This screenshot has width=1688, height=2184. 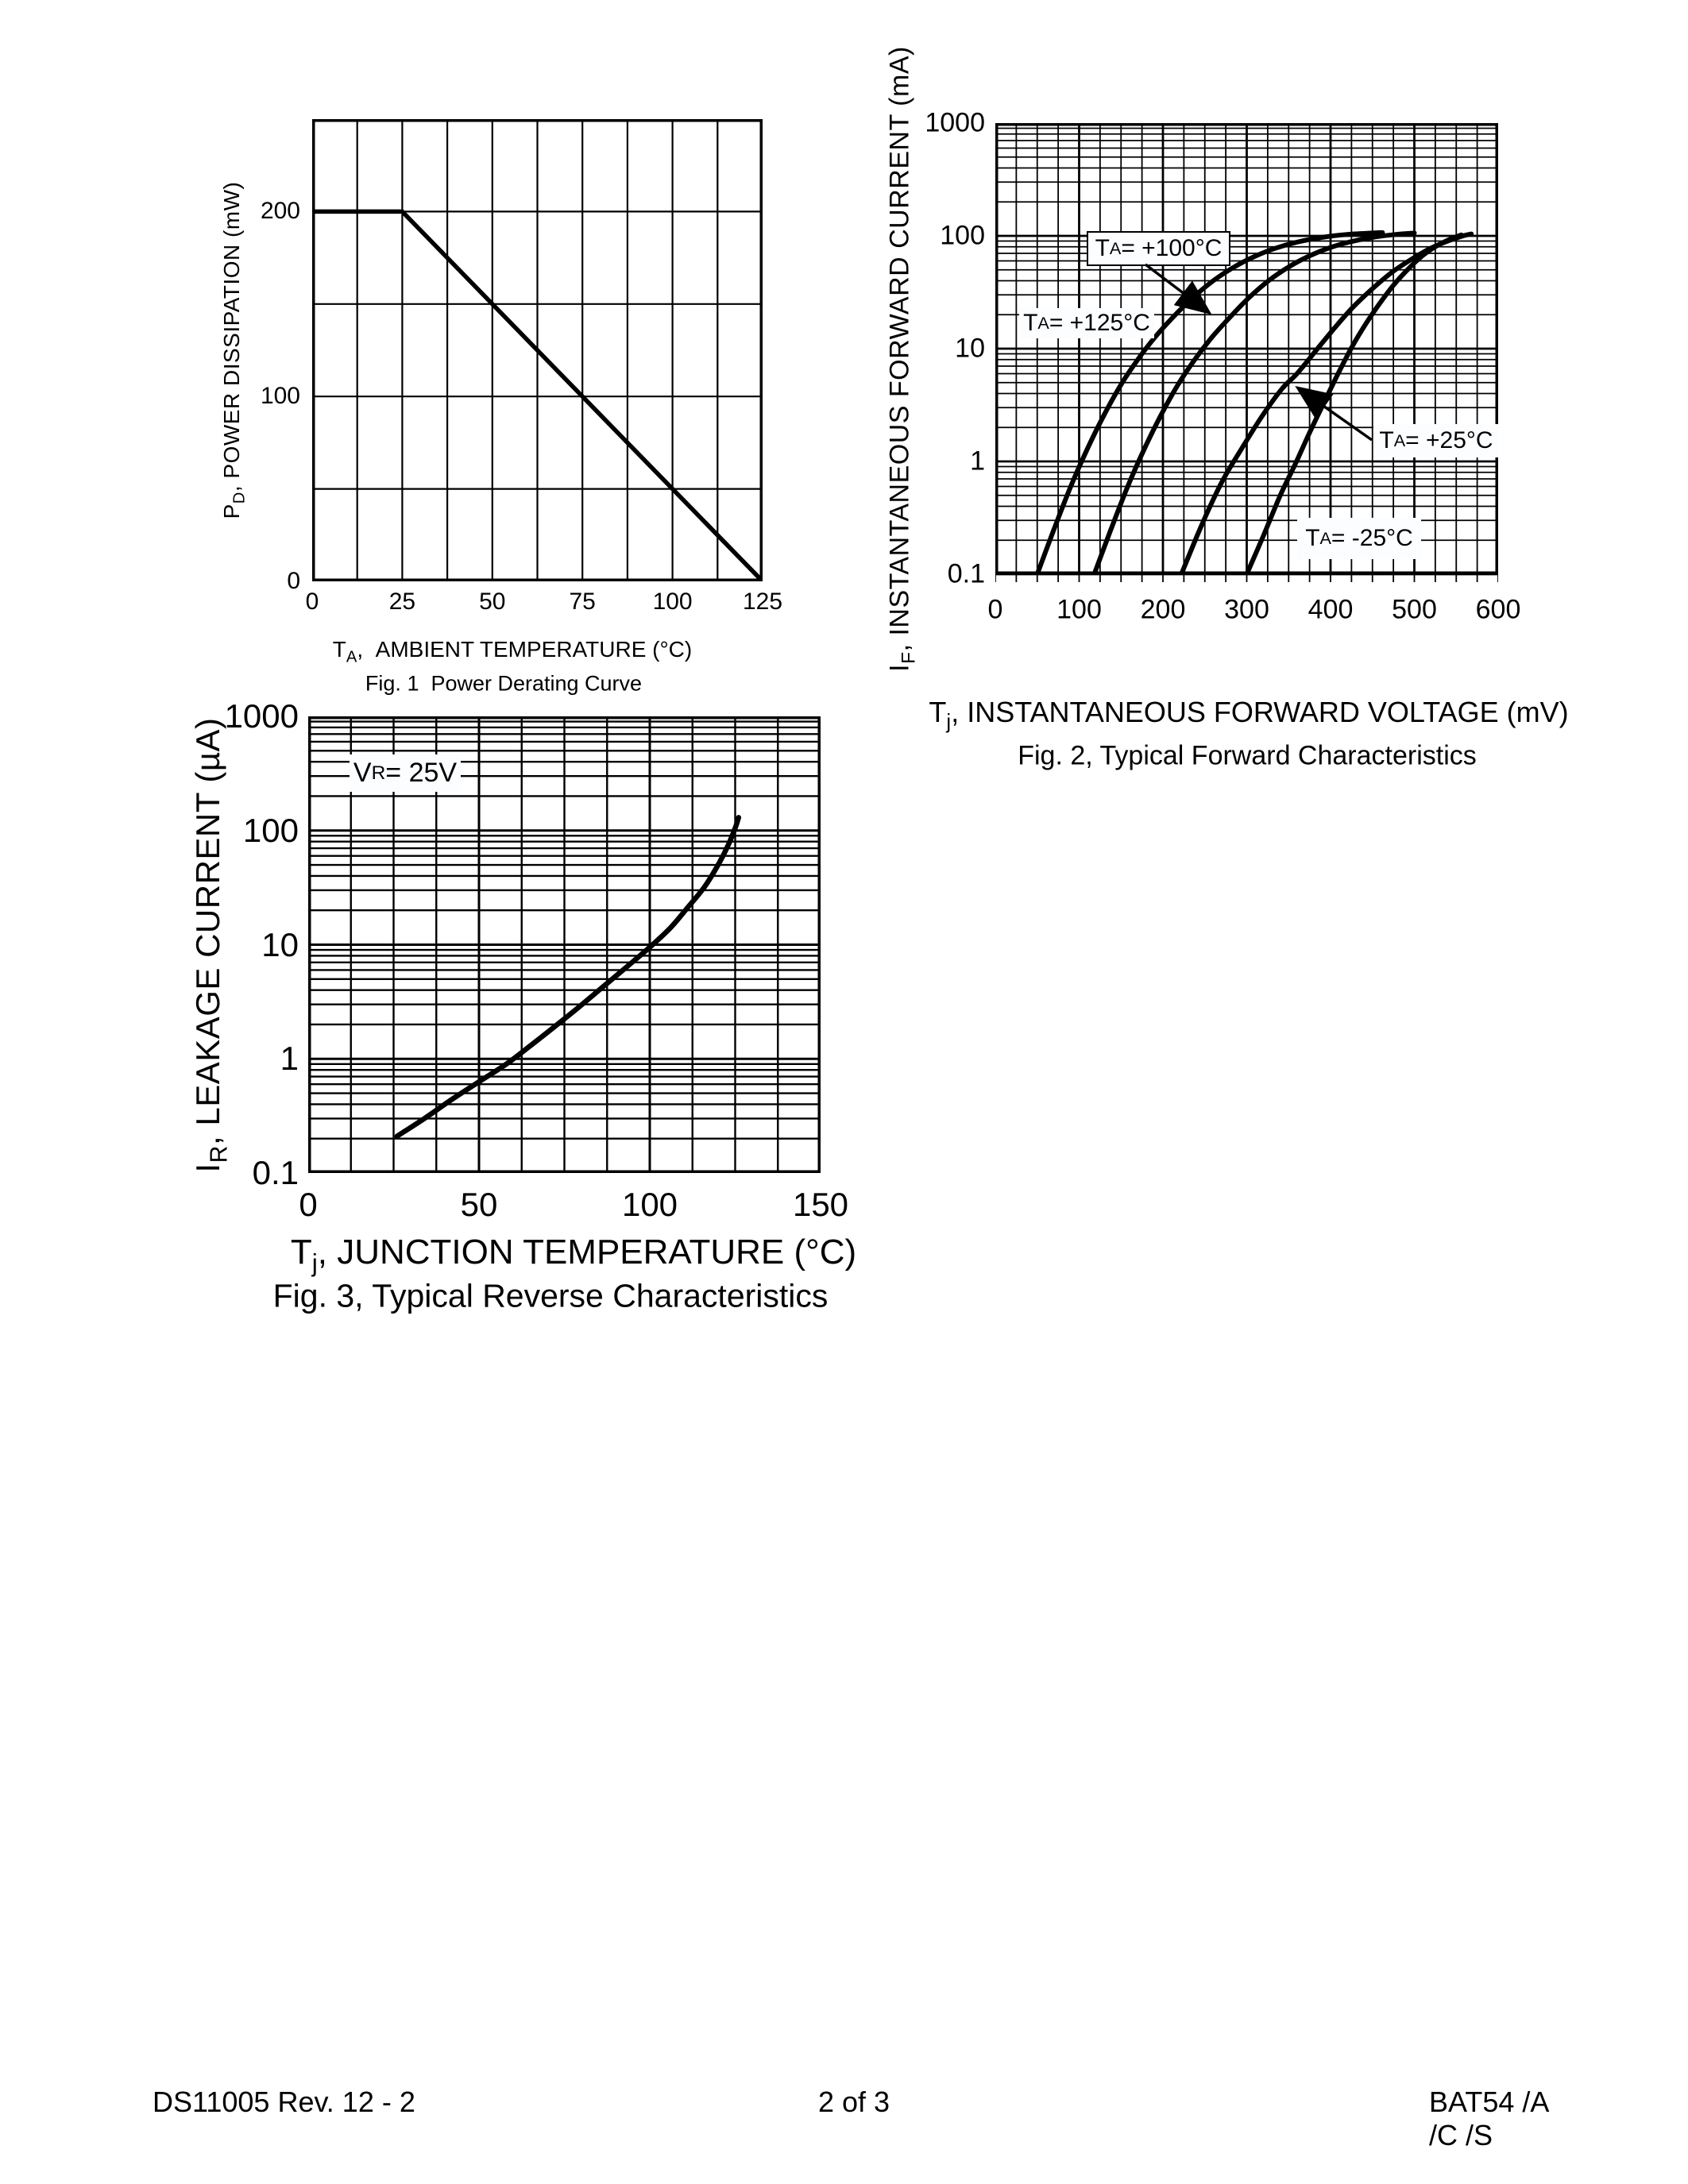 I want to click on fig3-y-tick-label: 1, so click(x=289, y=1059).